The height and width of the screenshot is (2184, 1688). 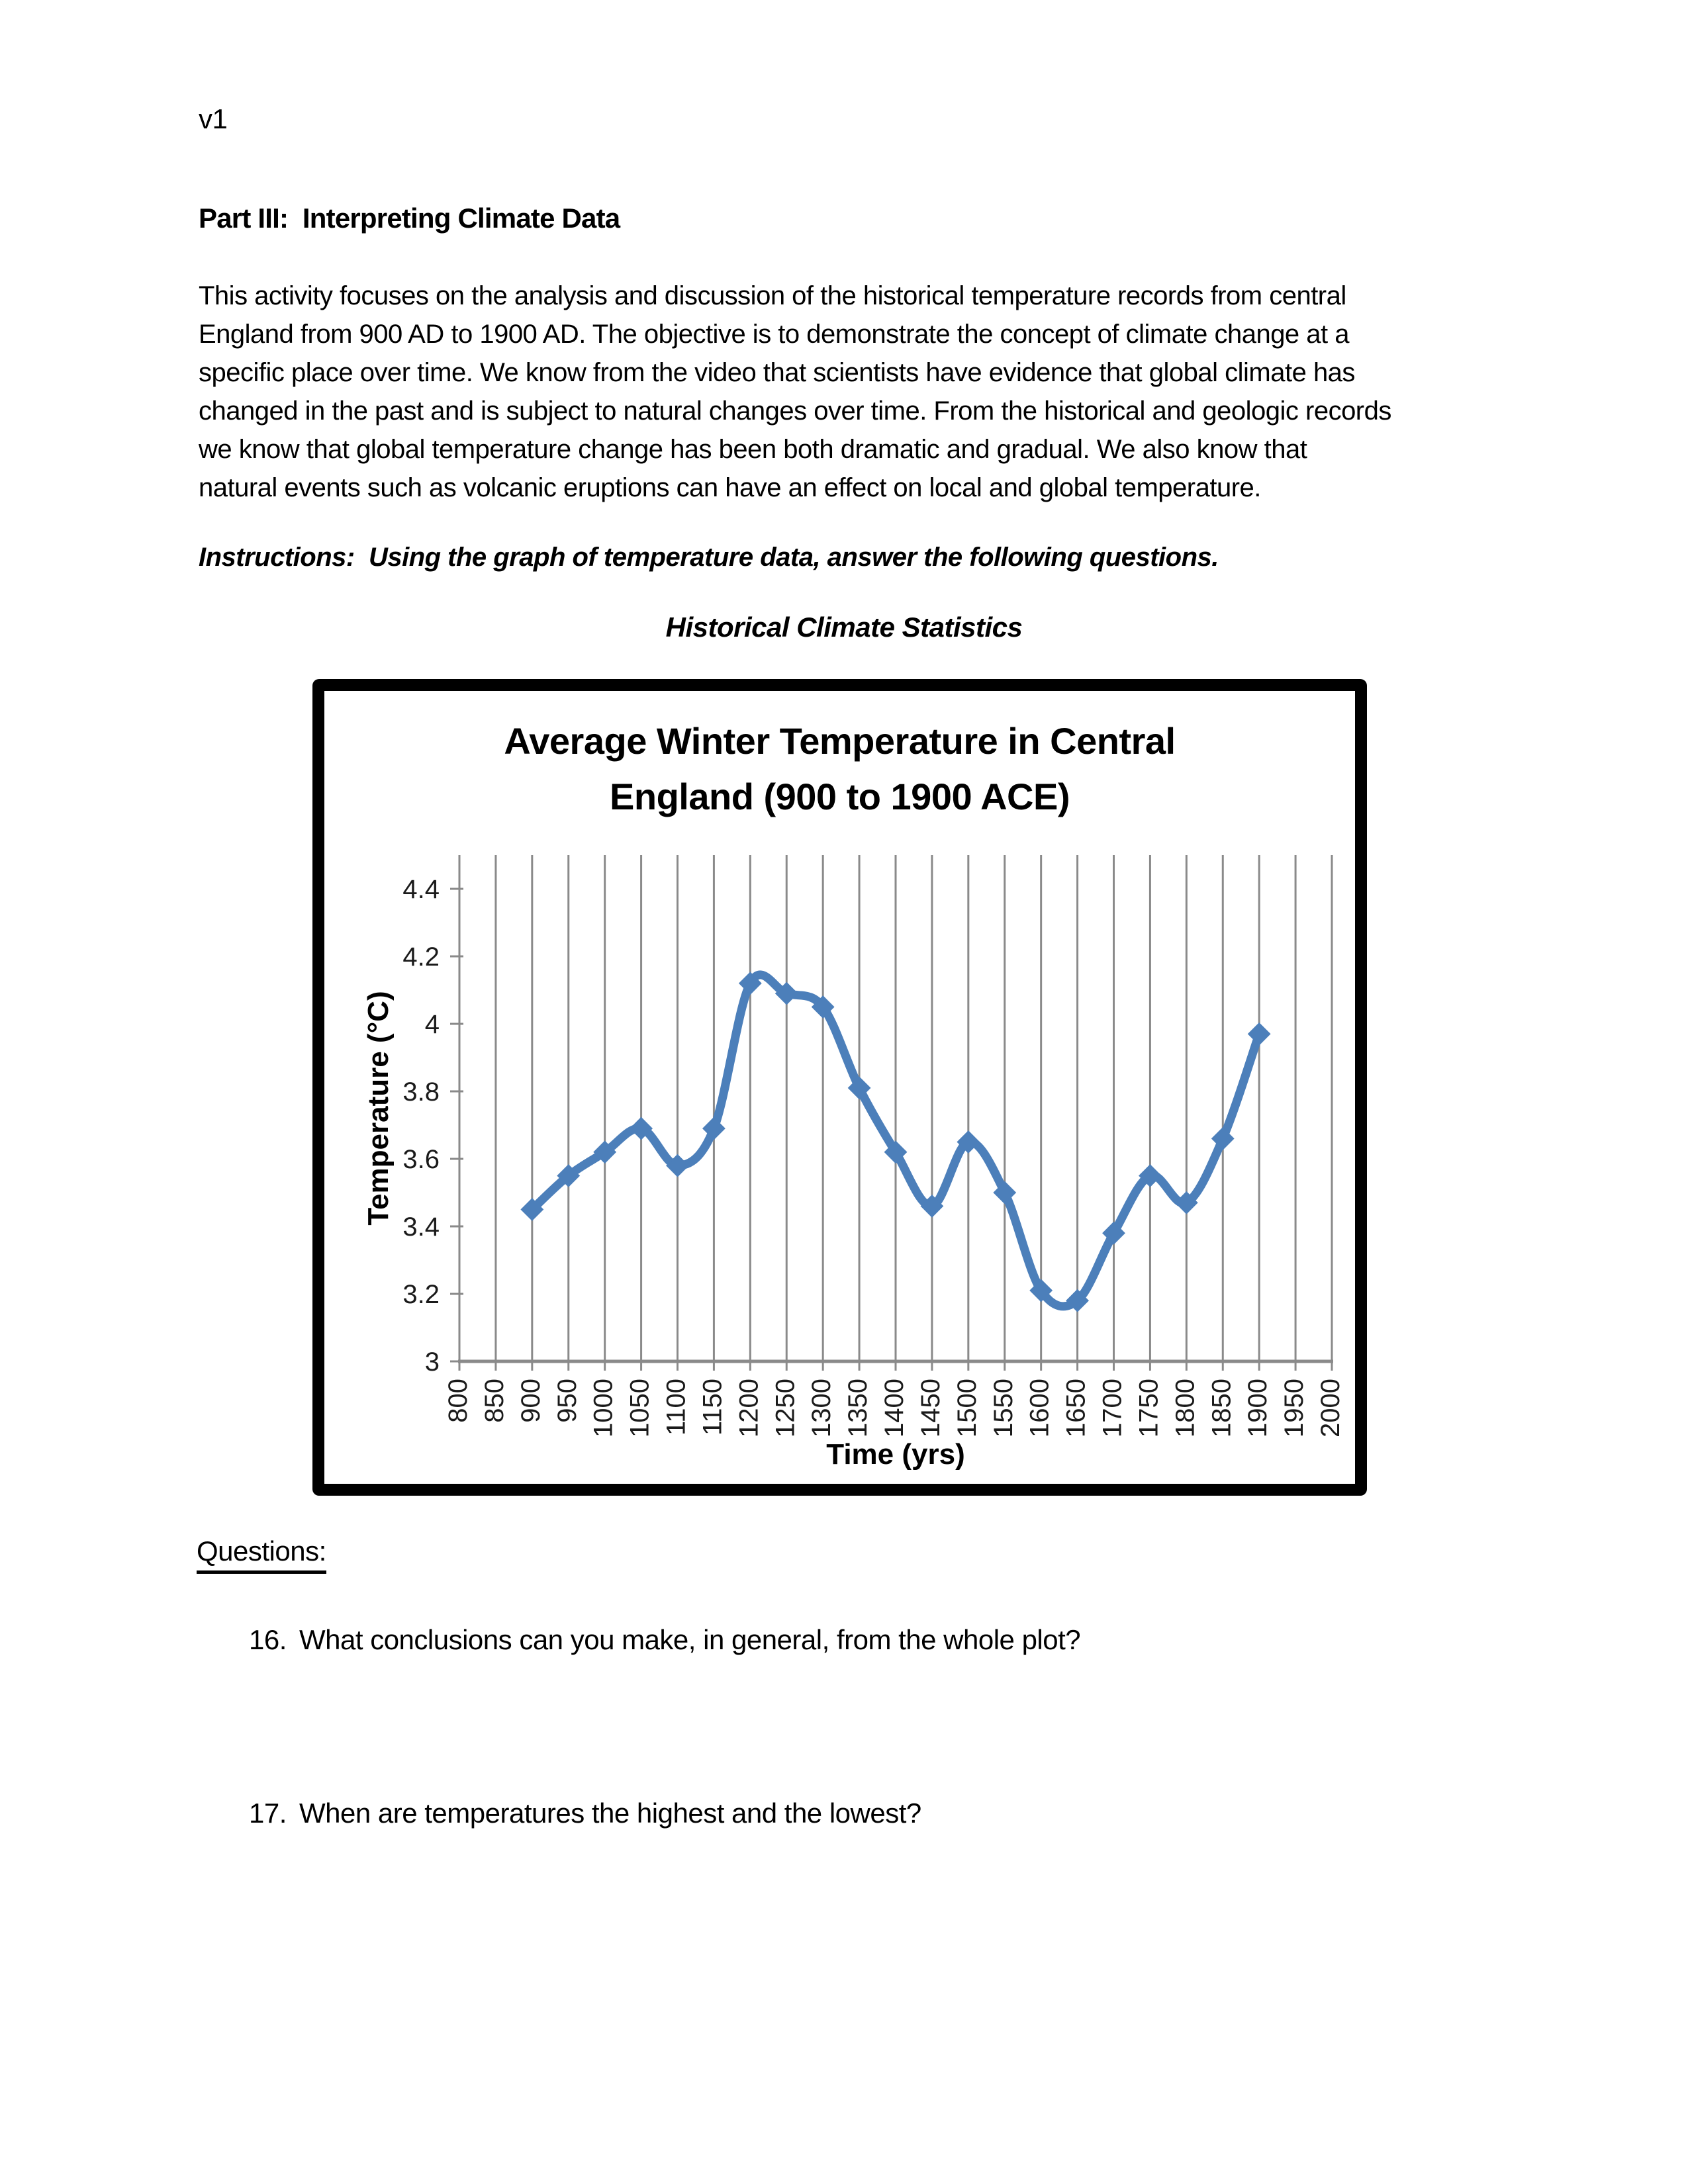 What do you see at coordinates (421, 1227) in the screenshot?
I see `y-tick-label: 3.4` at bounding box center [421, 1227].